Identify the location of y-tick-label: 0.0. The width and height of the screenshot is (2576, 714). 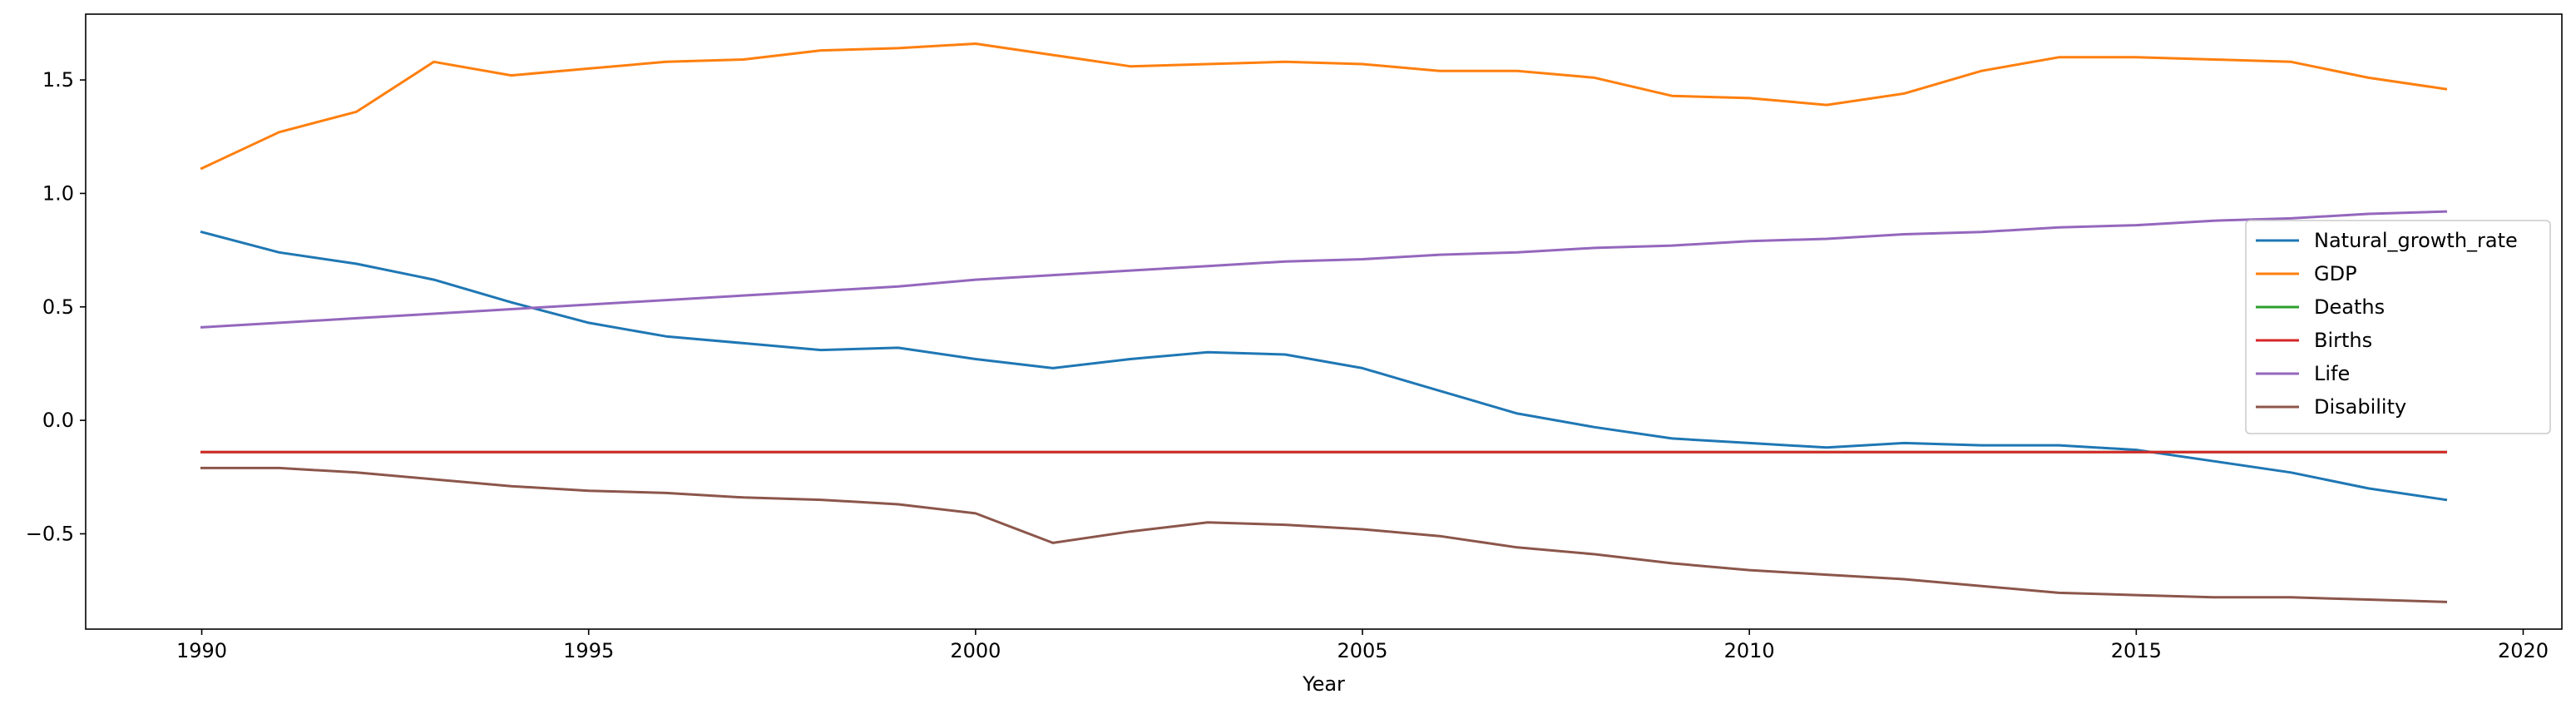
(58, 420).